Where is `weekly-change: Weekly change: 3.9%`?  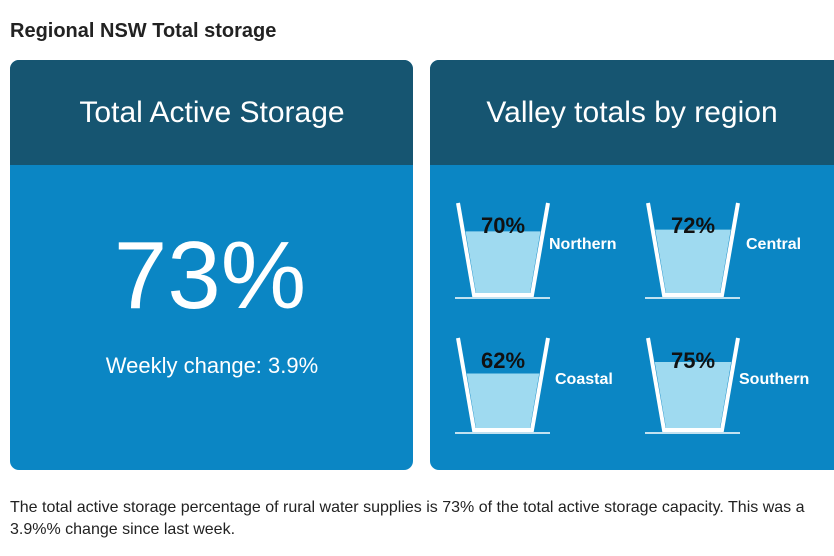 weekly-change: Weekly change: 3.9% is located at coordinates (212, 365).